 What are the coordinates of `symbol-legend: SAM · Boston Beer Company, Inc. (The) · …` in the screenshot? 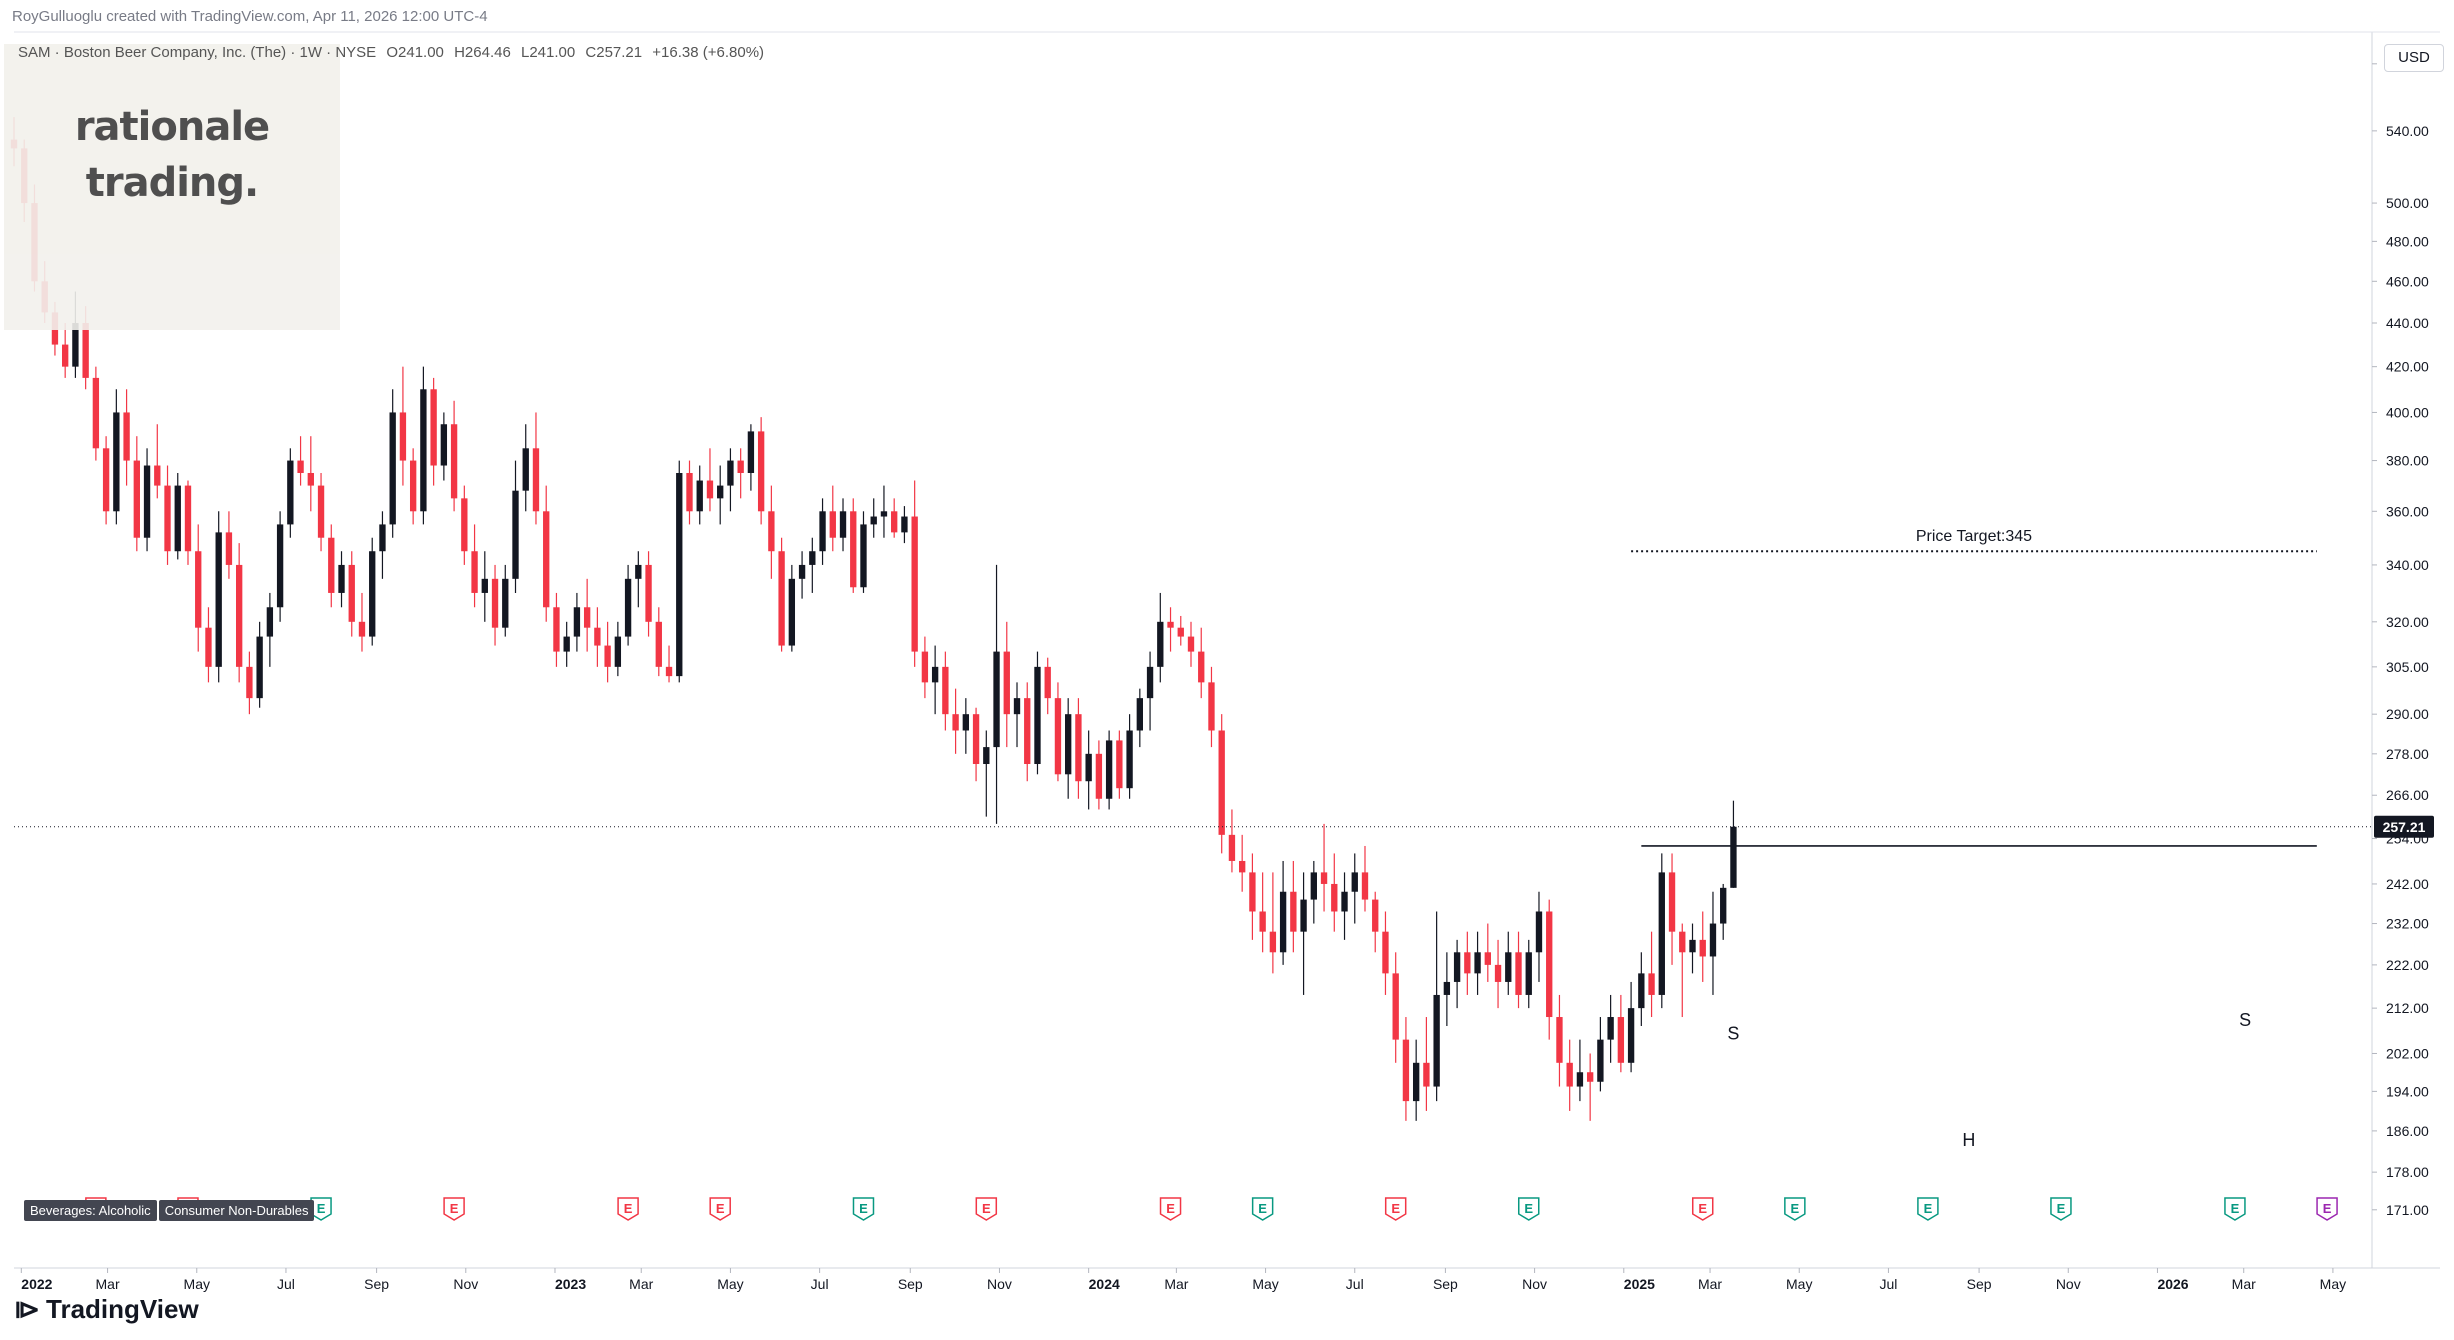 It's located at (391, 52).